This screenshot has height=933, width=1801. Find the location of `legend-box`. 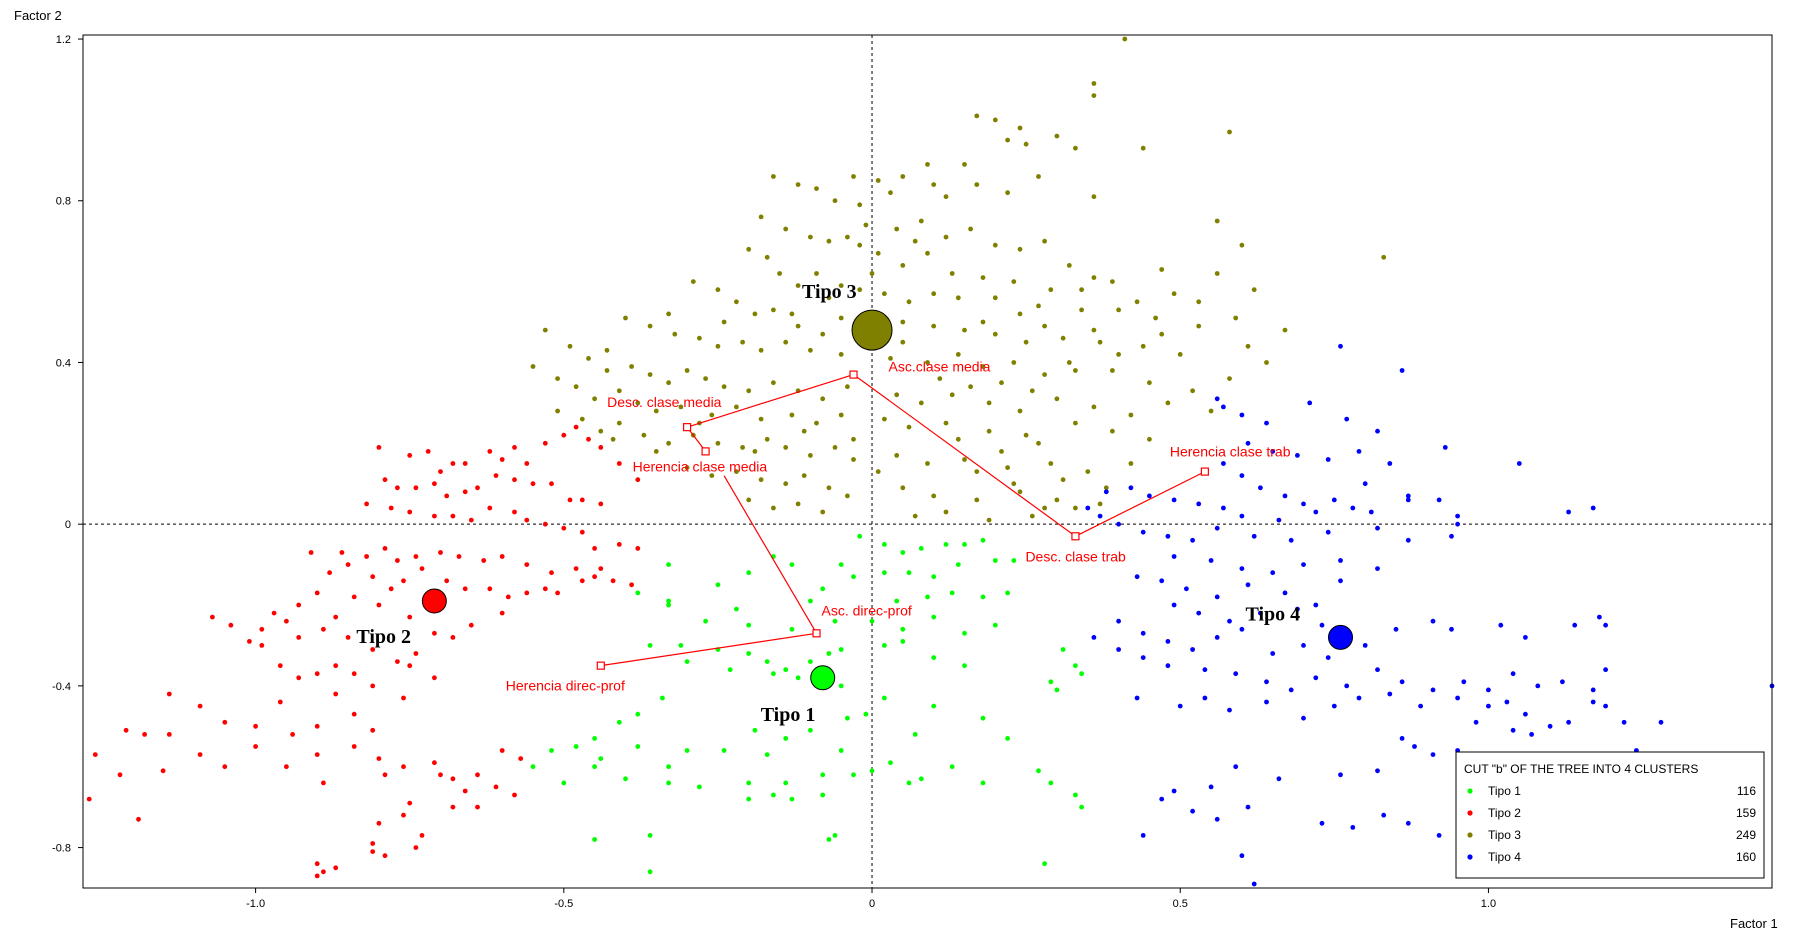

legend-box is located at coordinates (1610, 815).